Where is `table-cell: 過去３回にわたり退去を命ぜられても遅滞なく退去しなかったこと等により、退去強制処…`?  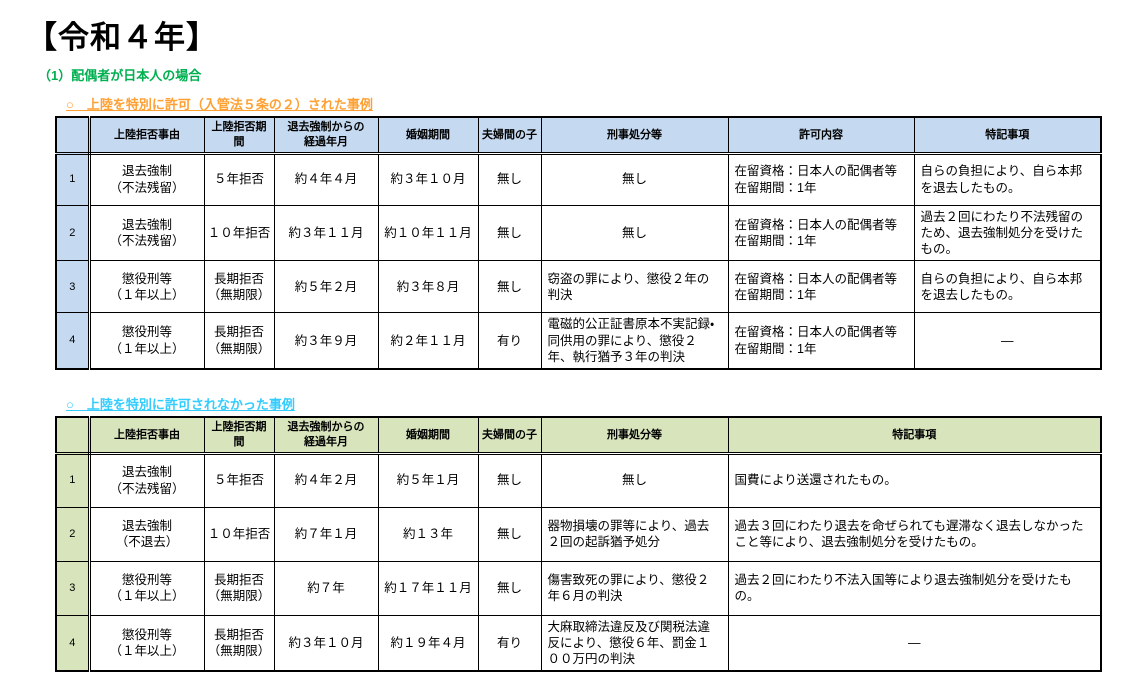
table-cell: 過去３回にわたり退去を命ぜられても遅滞なく退去しなかったこと等により、退去強制処… is located at coordinates (914, 534).